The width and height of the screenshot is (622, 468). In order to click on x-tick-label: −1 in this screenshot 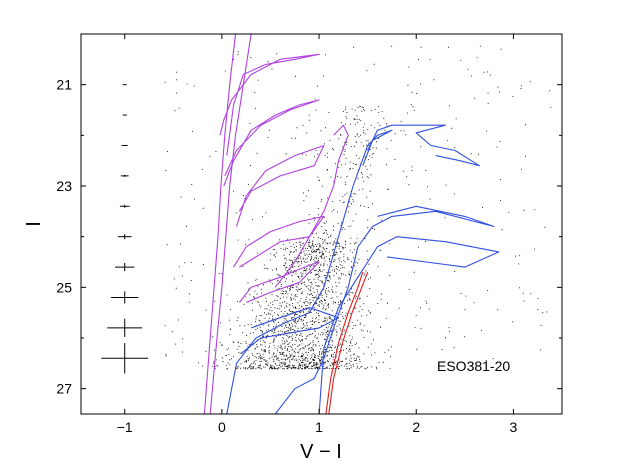, I will do `click(125, 427)`.